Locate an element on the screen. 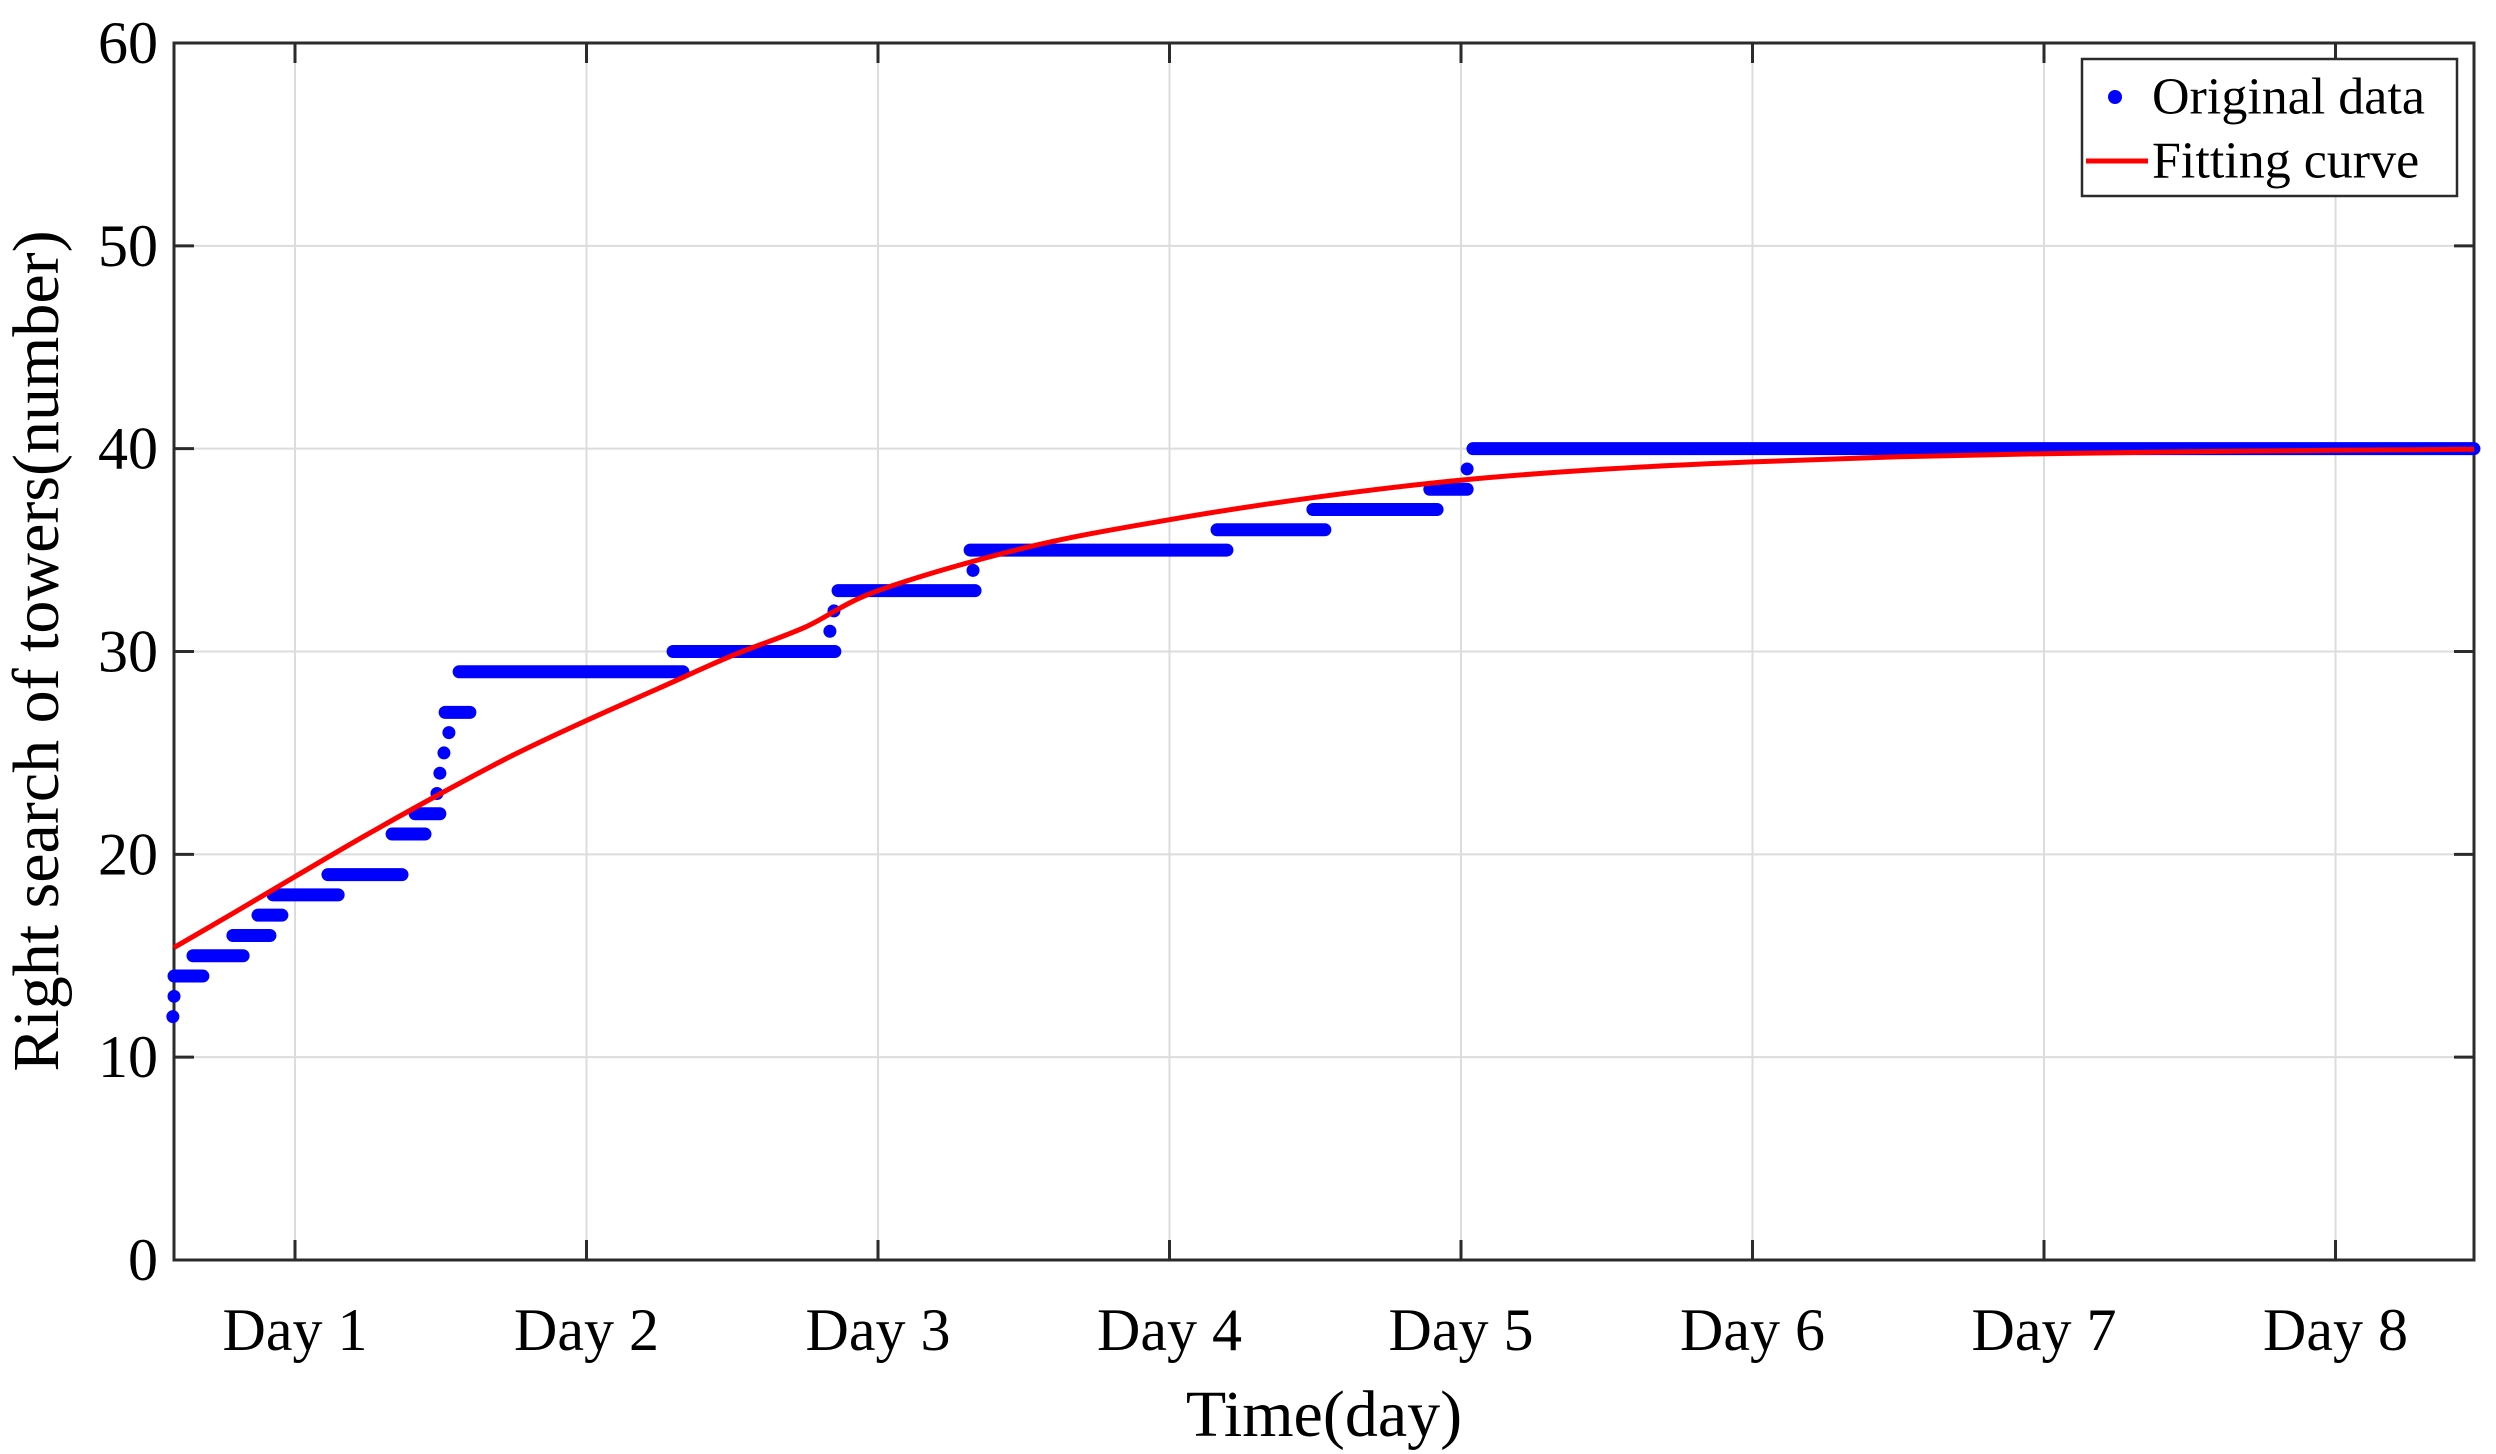 Image resolution: width=2496 pixels, height=1454 pixels. legend-box is located at coordinates (2269, 127).